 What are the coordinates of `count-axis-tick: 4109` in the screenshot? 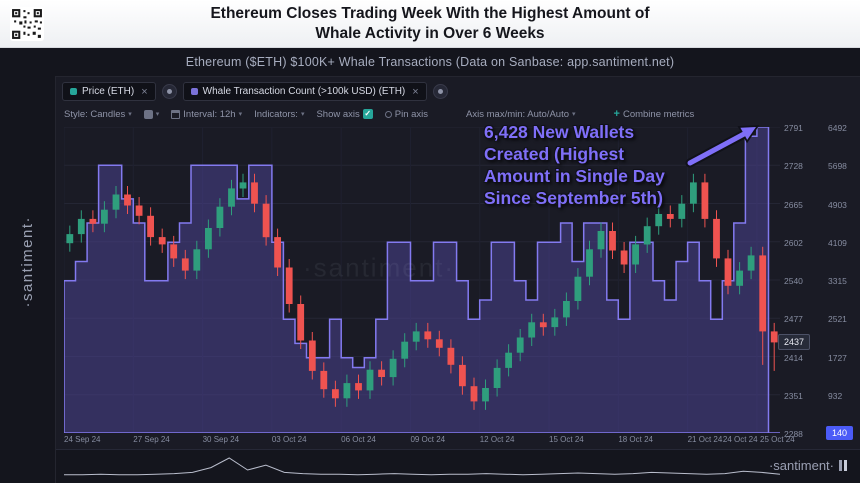 It's located at (837, 242).